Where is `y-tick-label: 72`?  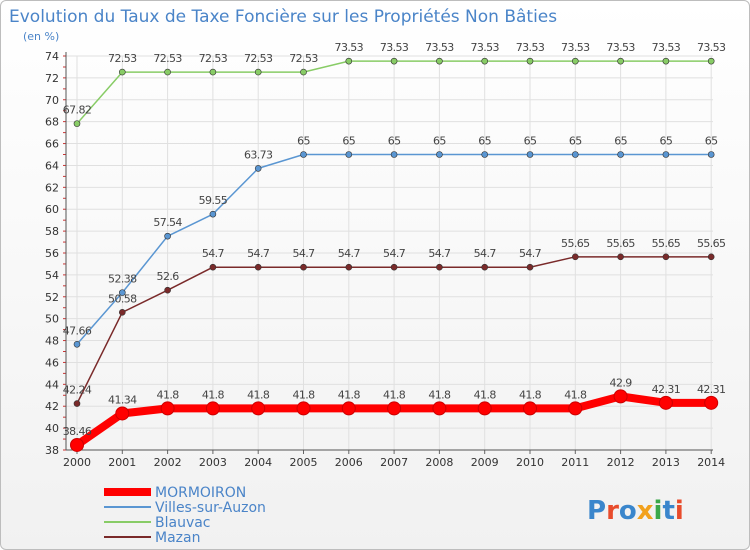
y-tick-label: 72 is located at coordinates (52, 78).